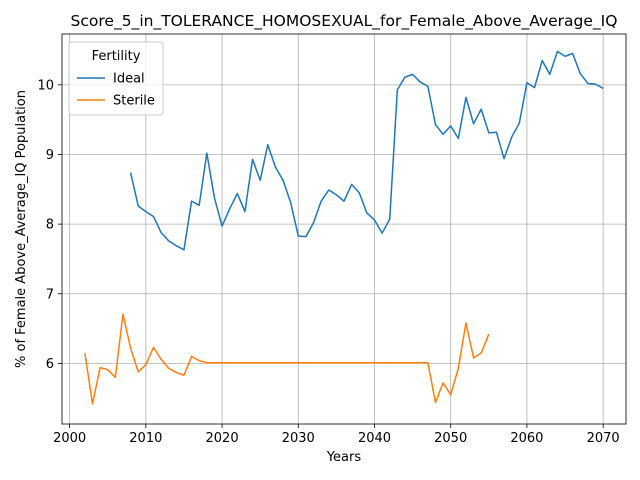  Describe the element at coordinates (116, 56) in the screenshot. I see `legend-title: Fertility` at that location.